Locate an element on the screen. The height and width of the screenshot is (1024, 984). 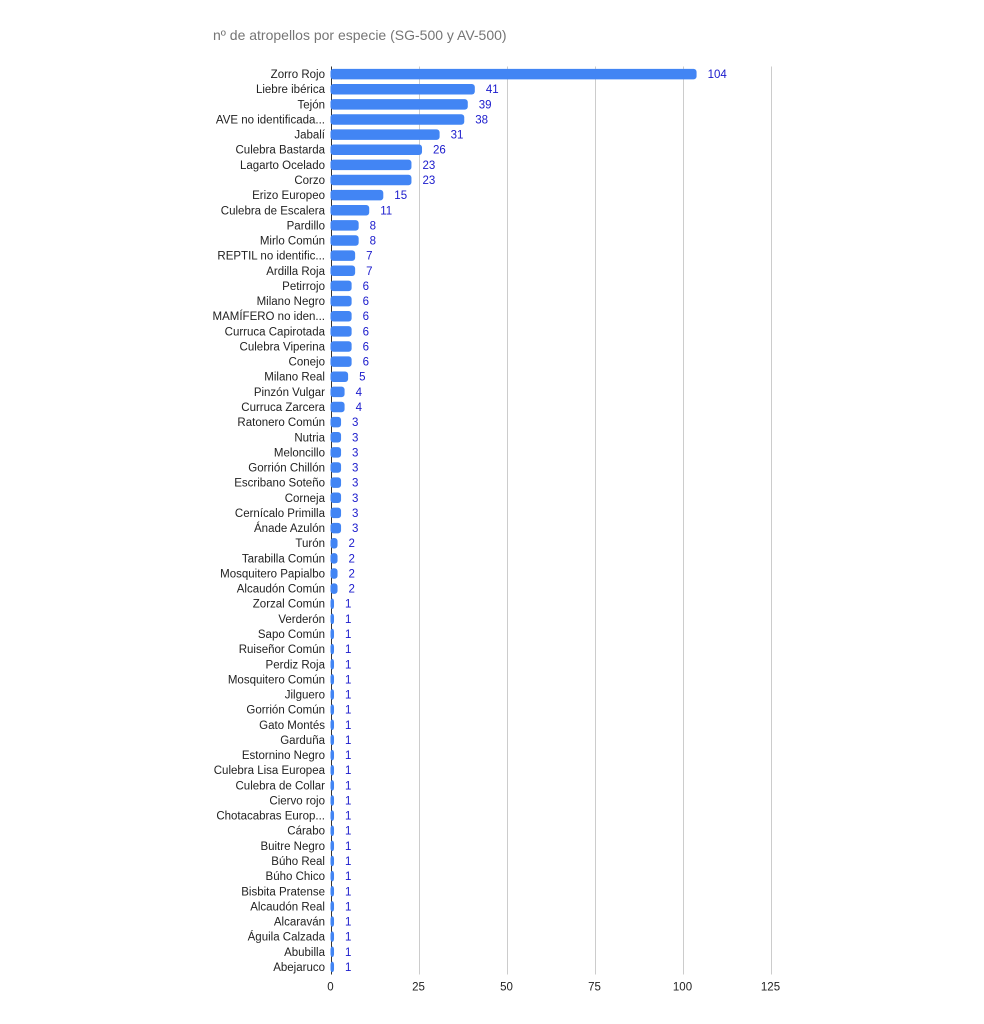
category-label: Pinzón Vulgar is located at coordinates (289, 393).